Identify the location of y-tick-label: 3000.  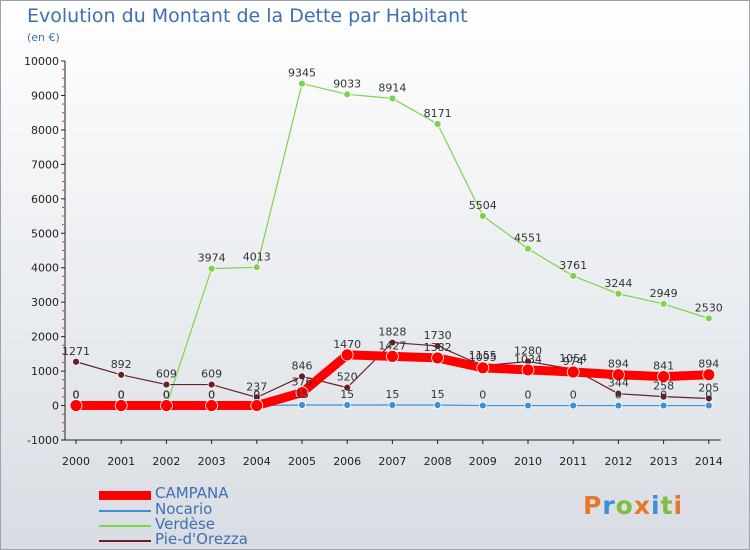
(45, 302).